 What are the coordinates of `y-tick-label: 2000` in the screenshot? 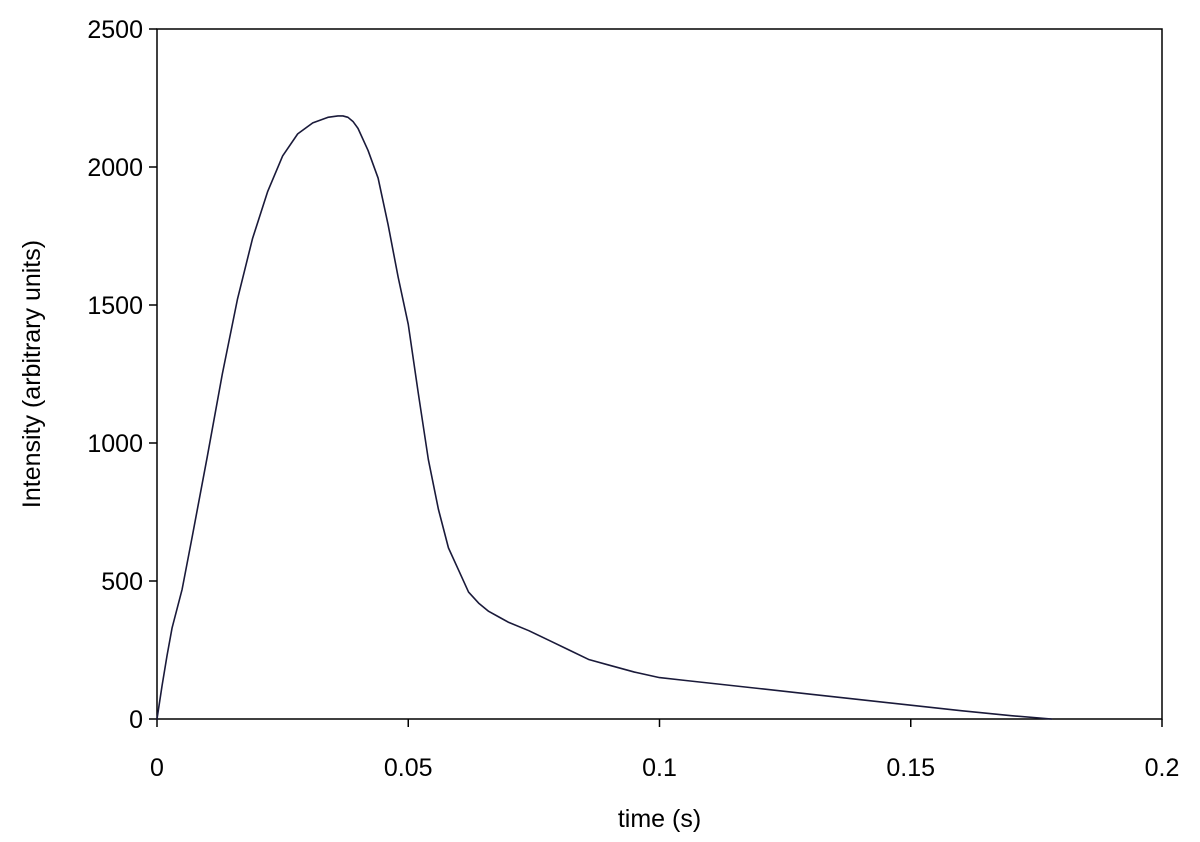 It's located at (115, 168).